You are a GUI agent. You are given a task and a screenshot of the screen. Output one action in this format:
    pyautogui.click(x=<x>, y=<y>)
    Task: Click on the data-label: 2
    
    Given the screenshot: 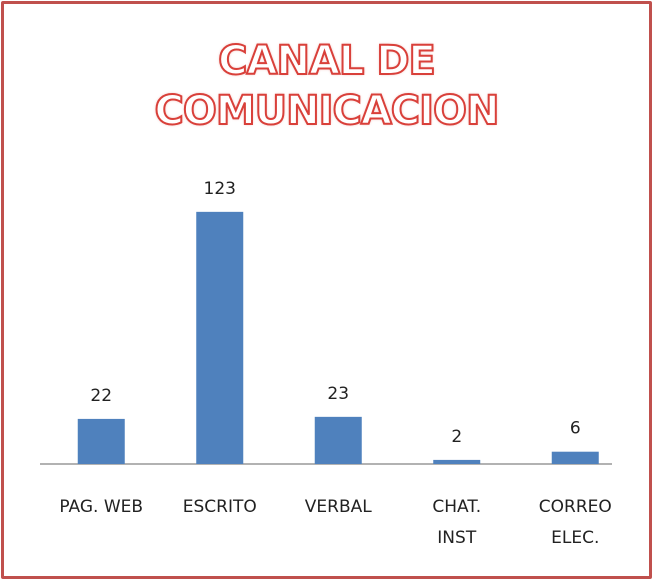 What is the action you would take?
    pyautogui.click(x=456, y=437)
    